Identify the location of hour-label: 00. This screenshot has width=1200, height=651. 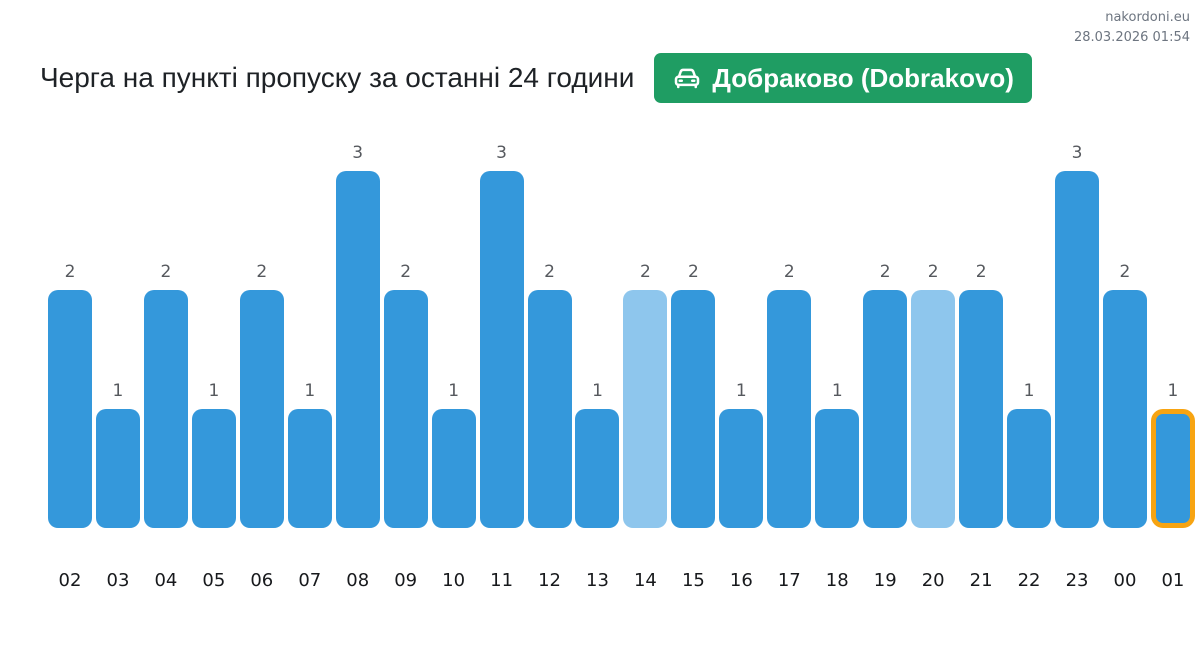
(1125, 580).